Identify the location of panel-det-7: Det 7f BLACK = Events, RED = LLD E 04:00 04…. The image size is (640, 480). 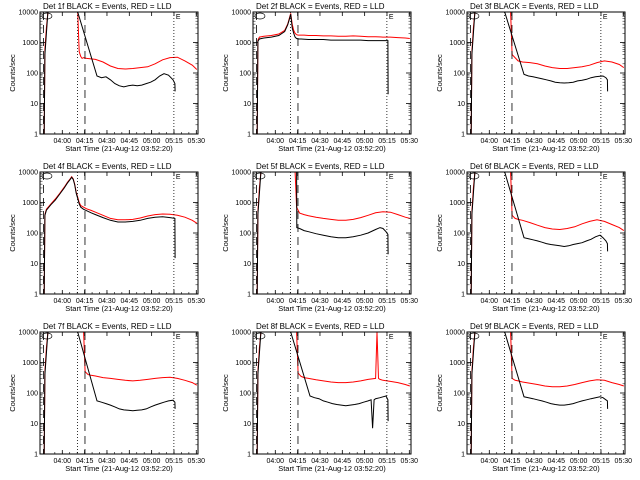
(106, 397).